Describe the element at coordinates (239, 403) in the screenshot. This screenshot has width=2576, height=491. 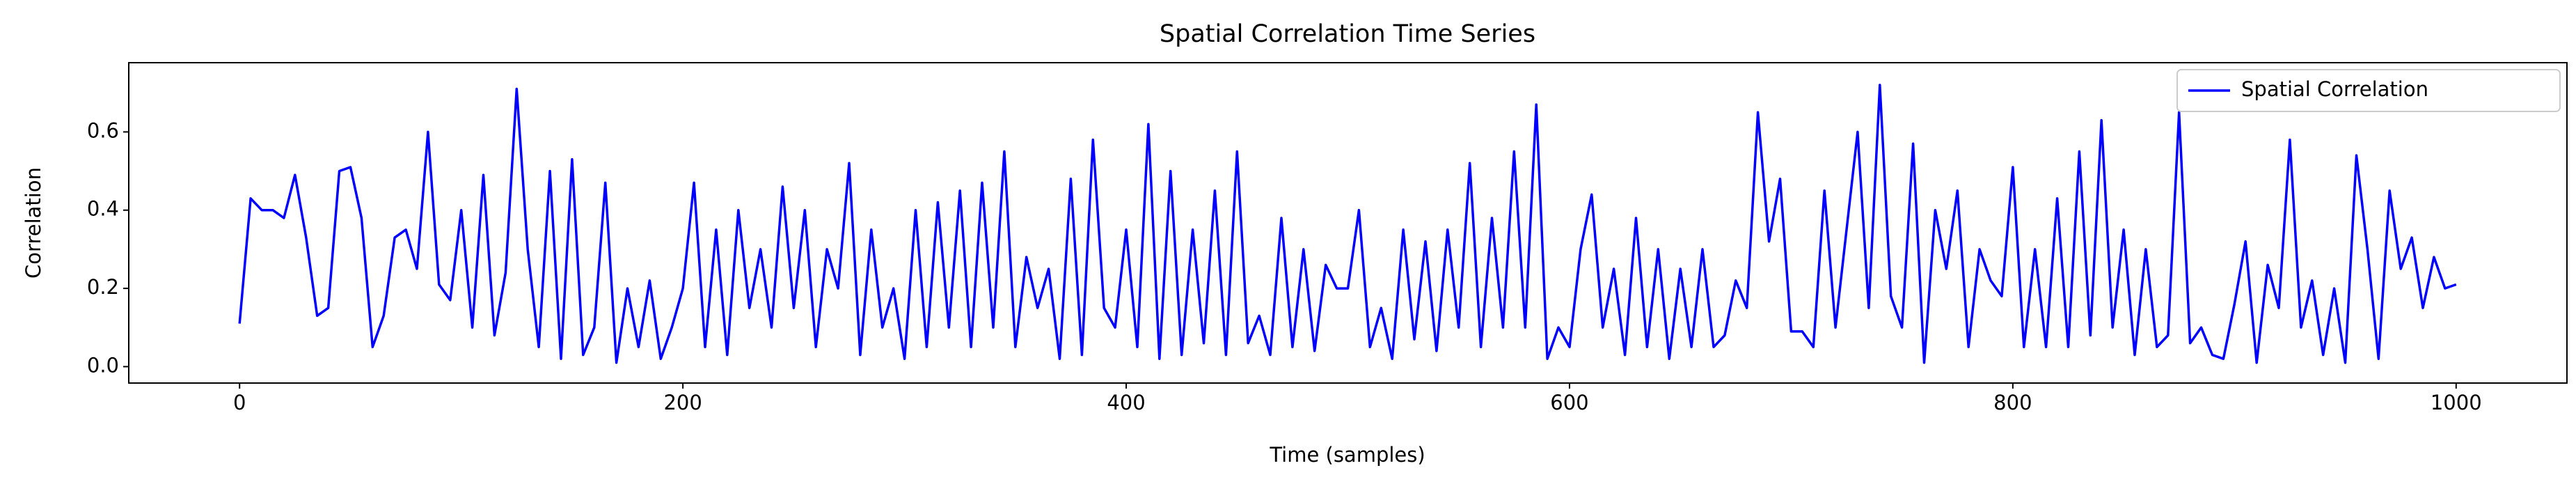
I see `x-tick-label: 0` at that location.